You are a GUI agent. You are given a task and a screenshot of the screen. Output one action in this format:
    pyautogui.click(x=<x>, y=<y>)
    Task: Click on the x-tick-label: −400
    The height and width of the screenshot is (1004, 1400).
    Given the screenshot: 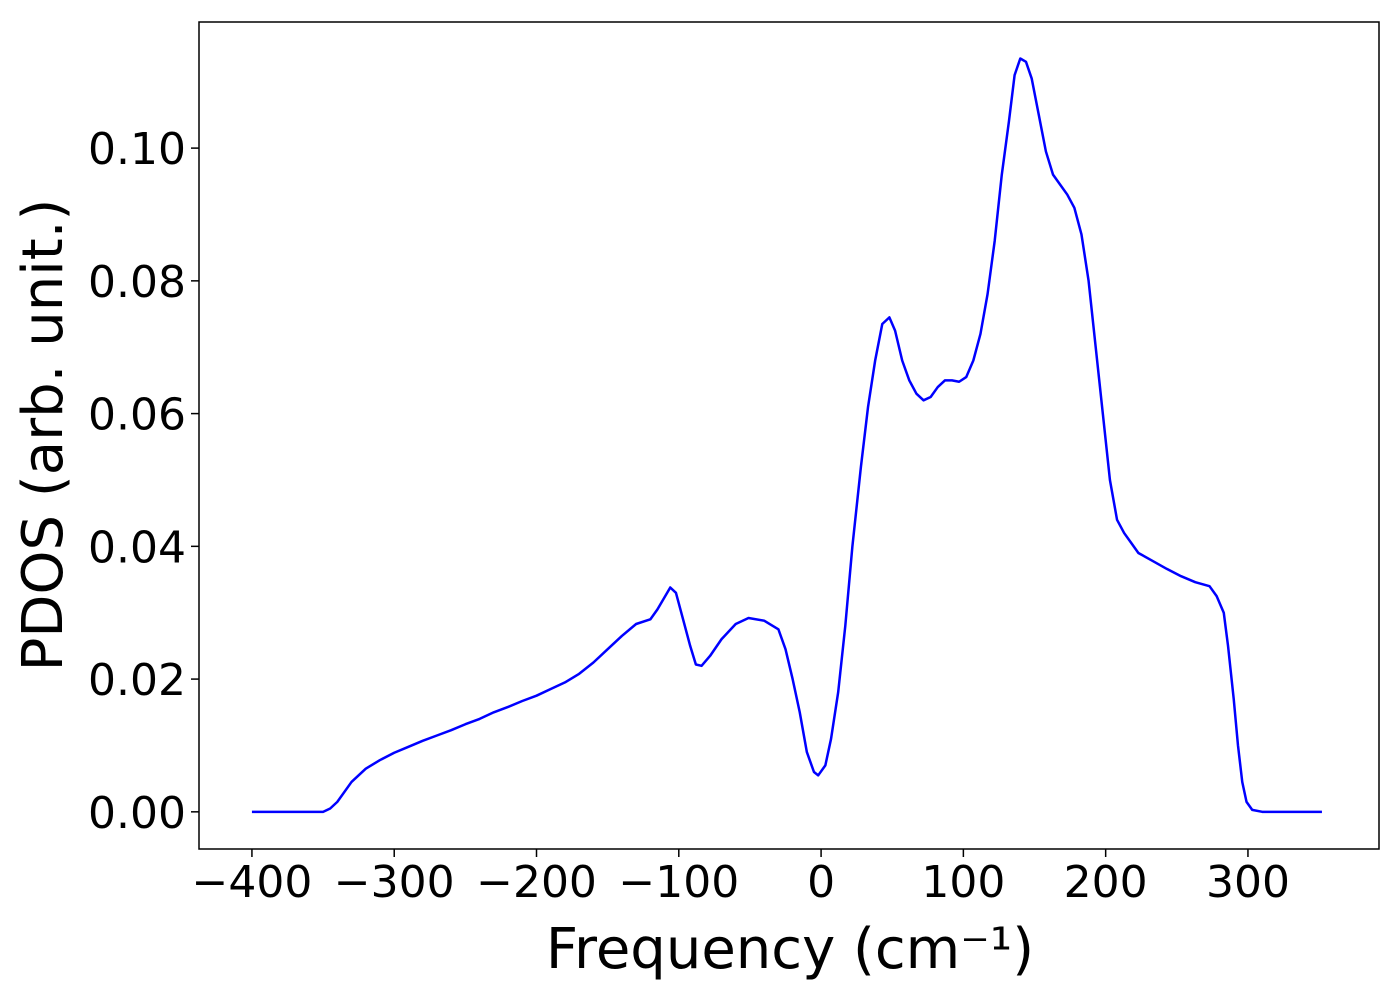 What is the action you would take?
    pyautogui.click(x=252, y=882)
    